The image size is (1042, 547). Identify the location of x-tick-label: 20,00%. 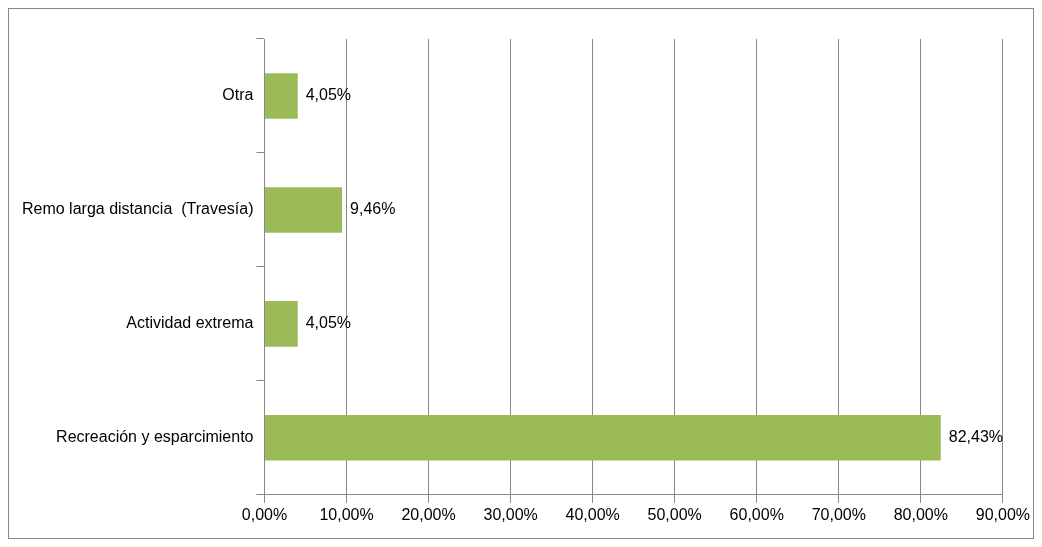
(428, 514).